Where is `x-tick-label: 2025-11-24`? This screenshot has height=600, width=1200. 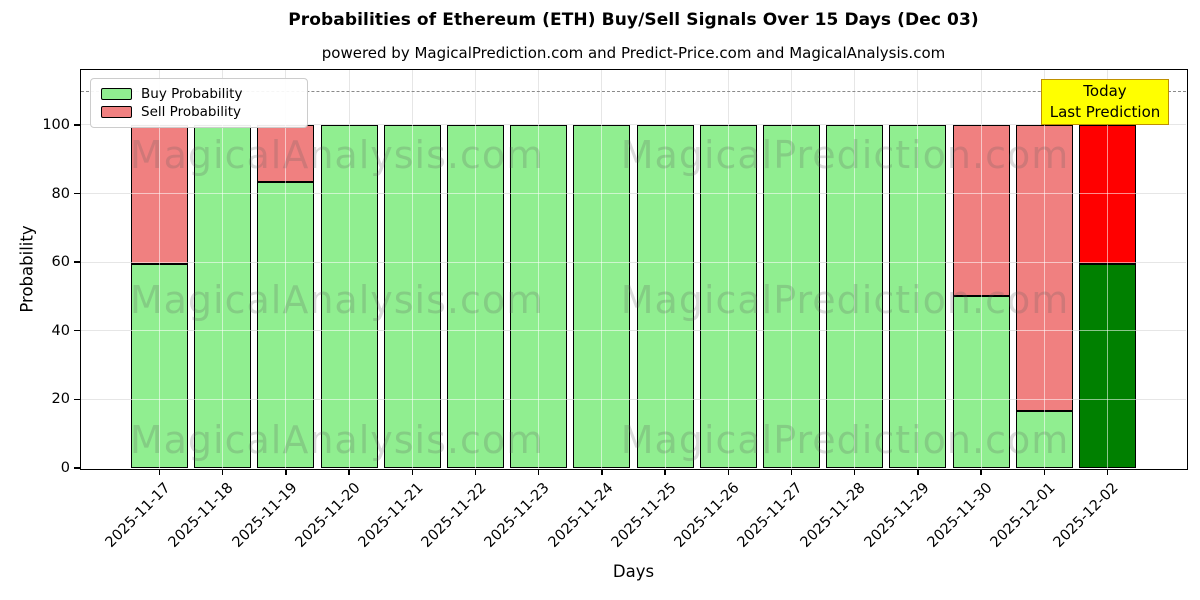 x-tick-label: 2025-11-24 is located at coordinates (581, 515).